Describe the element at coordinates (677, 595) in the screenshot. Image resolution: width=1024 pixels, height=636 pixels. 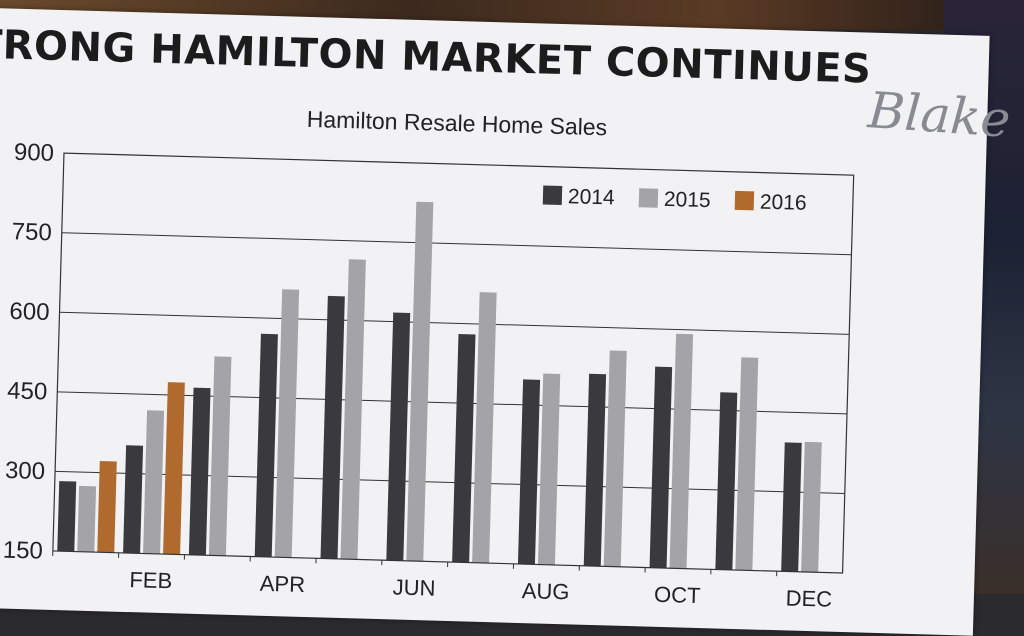
I see `x-tick-label: OCT` at that location.